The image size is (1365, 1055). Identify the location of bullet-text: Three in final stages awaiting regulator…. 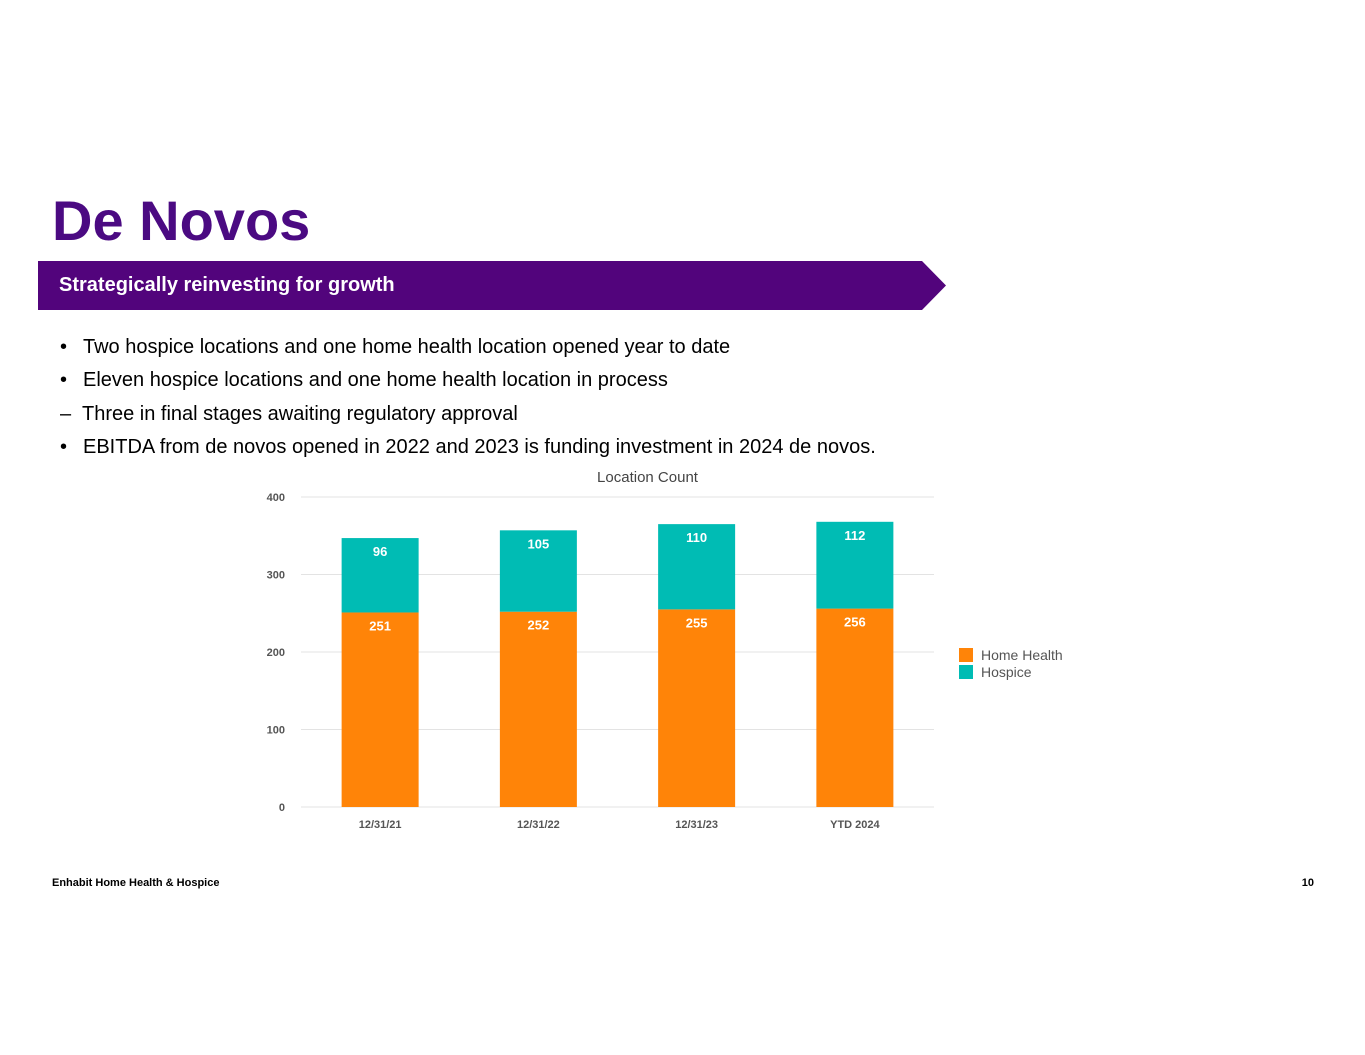
(300, 413).